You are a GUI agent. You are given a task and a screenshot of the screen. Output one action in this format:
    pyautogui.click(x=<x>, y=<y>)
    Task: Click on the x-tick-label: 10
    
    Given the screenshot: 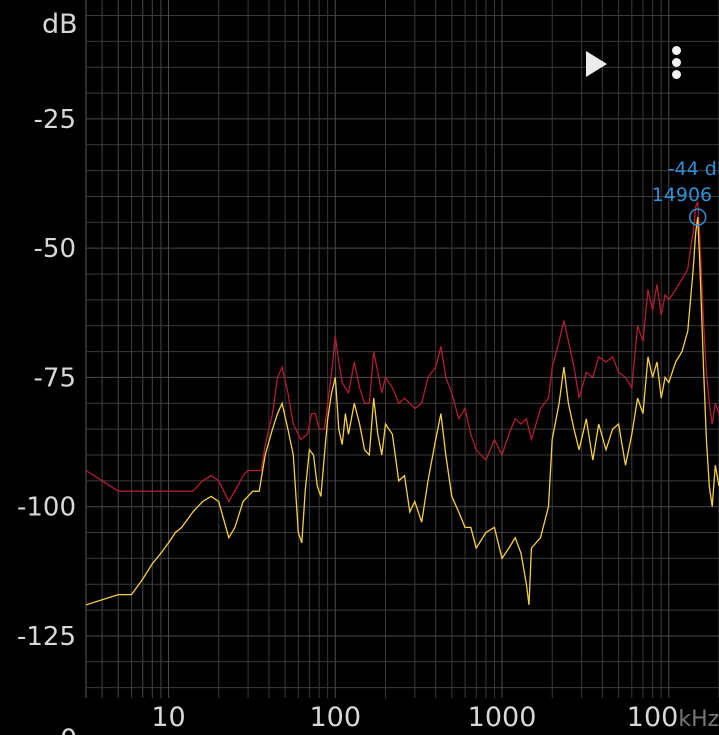 What is the action you would take?
    pyautogui.click(x=168, y=717)
    